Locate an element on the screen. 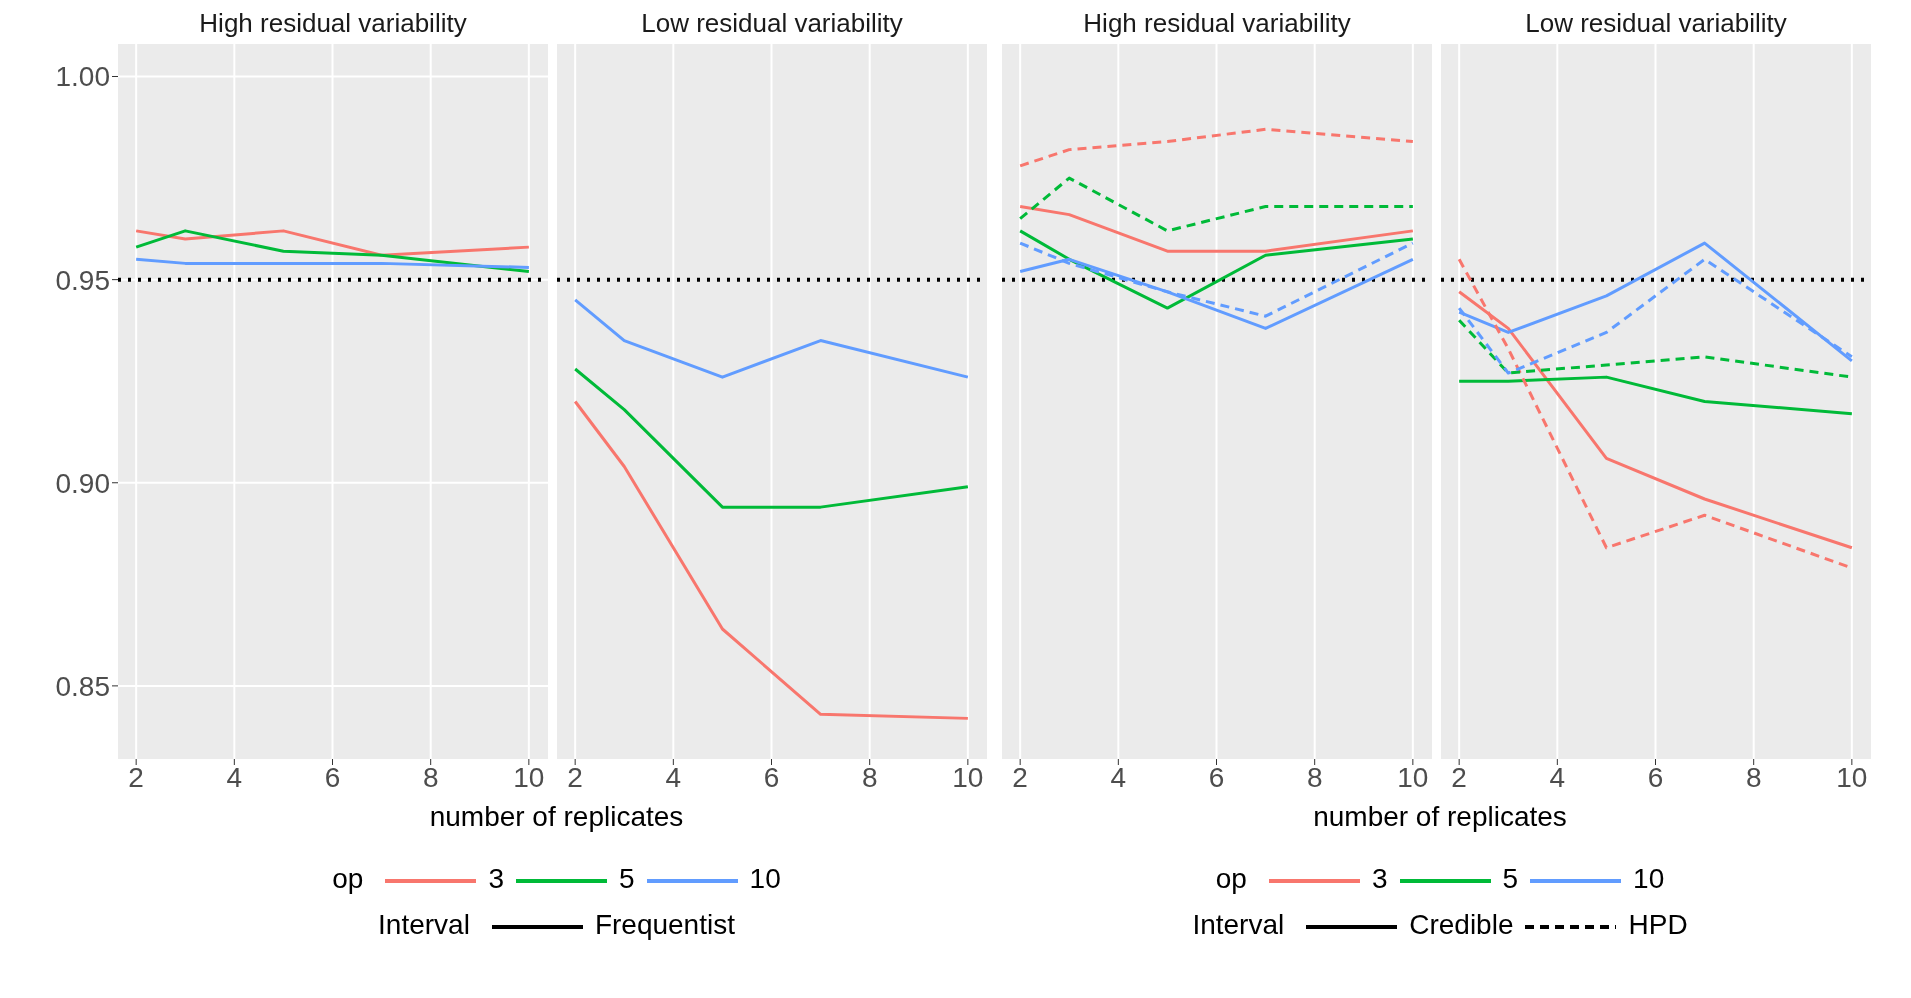 The image size is (1911, 998). y-tick-label: 1.00 is located at coordinates (82, 77).